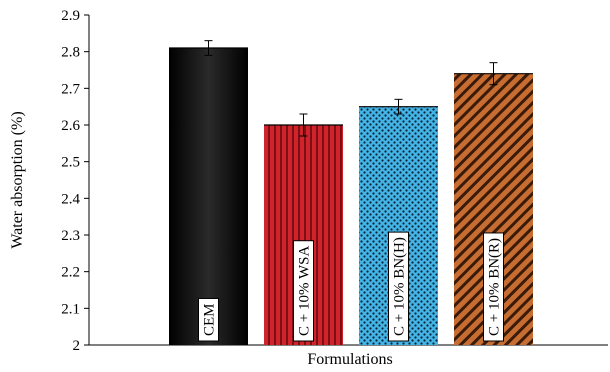 The height and width of the screenshot is (372, 610). Describe the element at coordinates (493, 204) in the screenshot. I see `bar-group: C + 10% BN(R)` at that location.